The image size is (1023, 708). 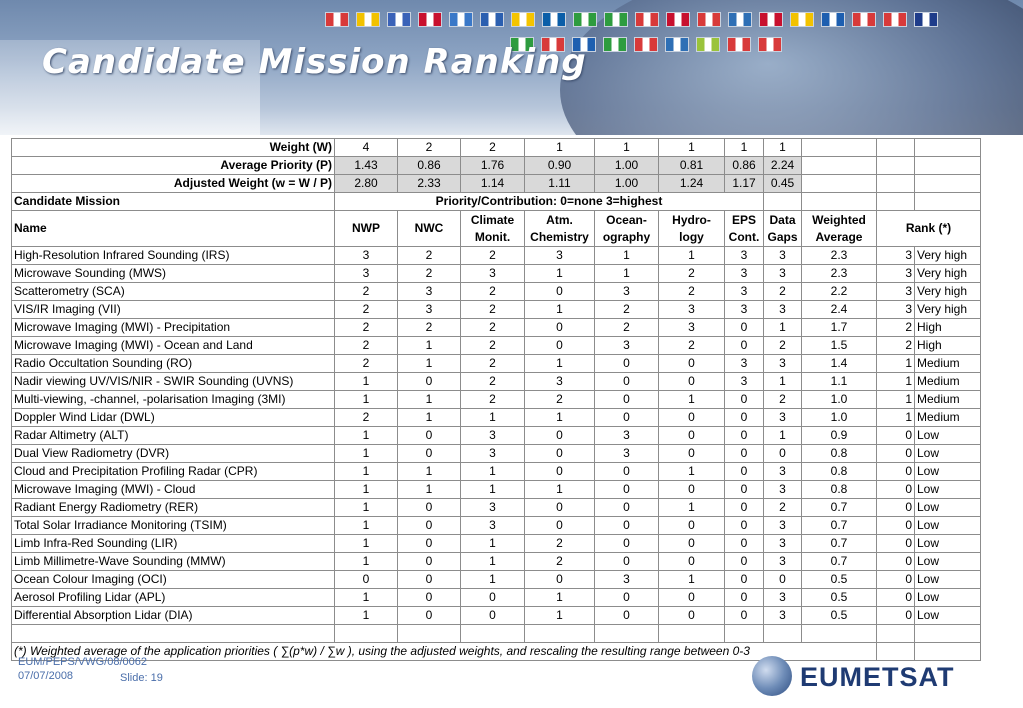 What do you see at coordinates (895, 363) in the screenshot?
I see `rank-cell: 1` at bounding box center [895, 363].